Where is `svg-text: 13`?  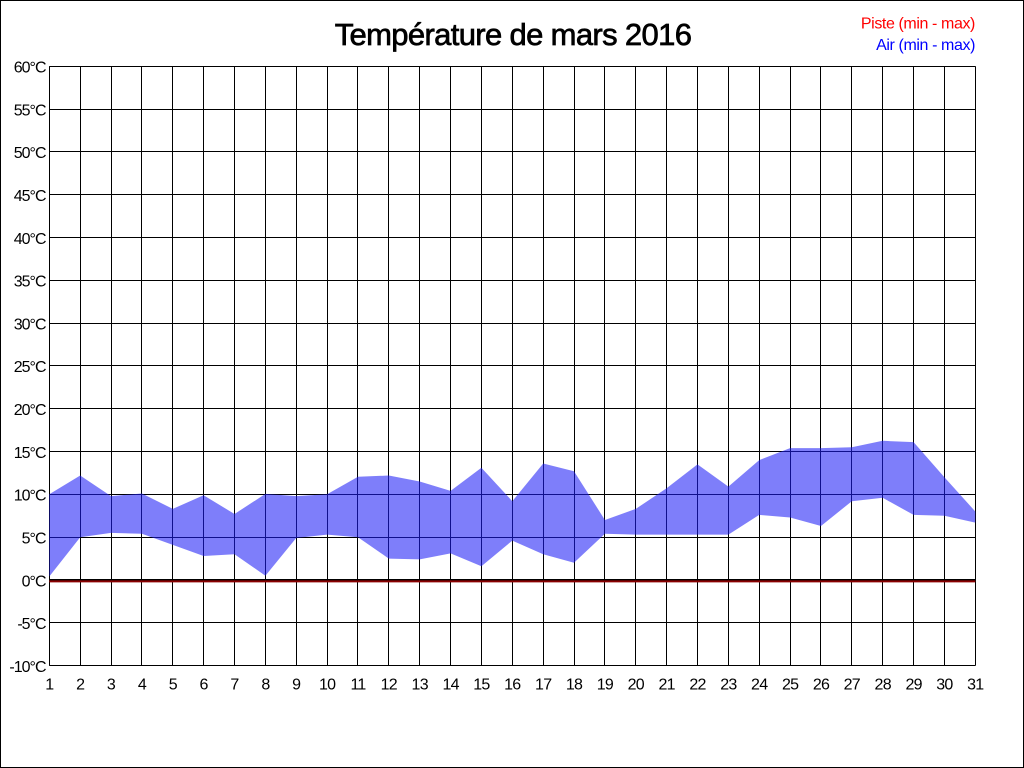 svg-text: 13 is located at coordinates (420, 685).